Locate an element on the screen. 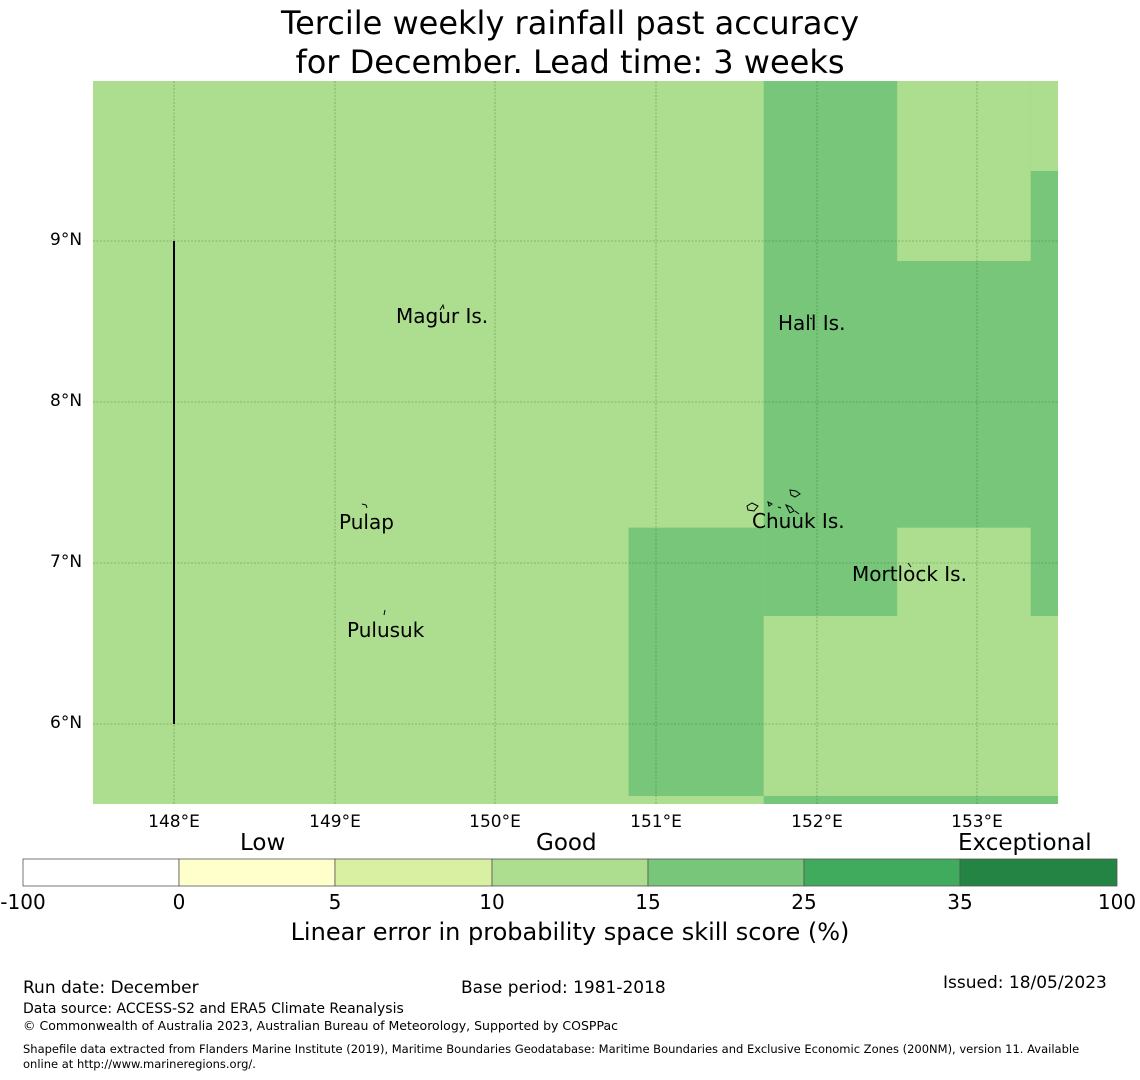 Image resolution: width=1140 pixels, height=1080 pixels. colorbar-category-exceptional: Exceptional is located at coordinates (1025, 843).